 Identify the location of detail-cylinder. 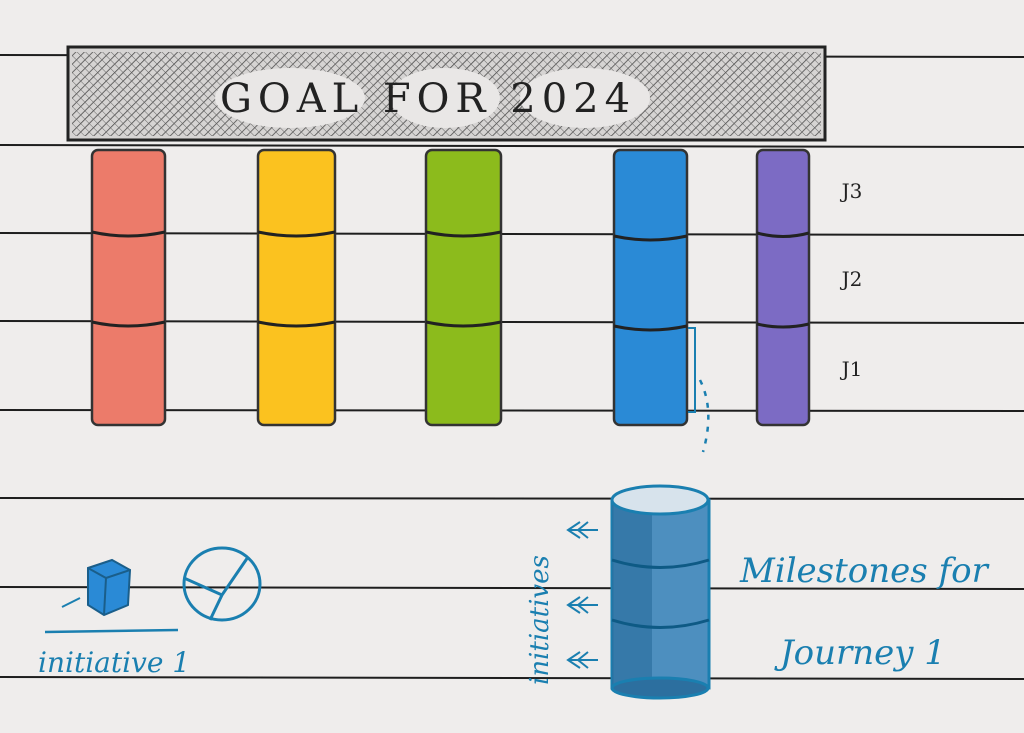
(660, 592).